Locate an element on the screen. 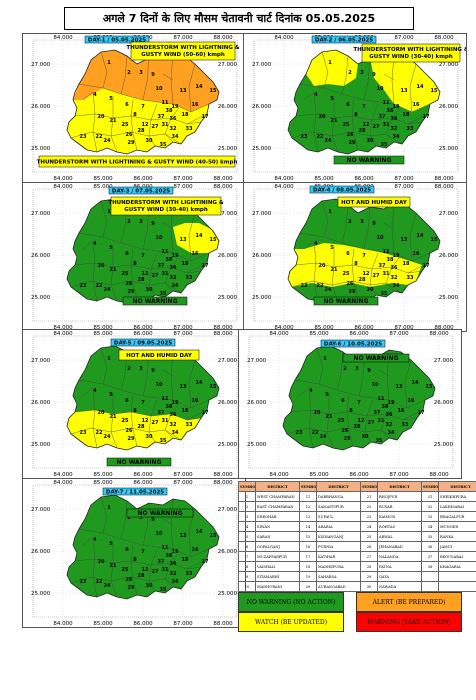 The width and height of the screenshot is (476, 700). y-tick-label: 25.000 is located at coordinates (449, 149).